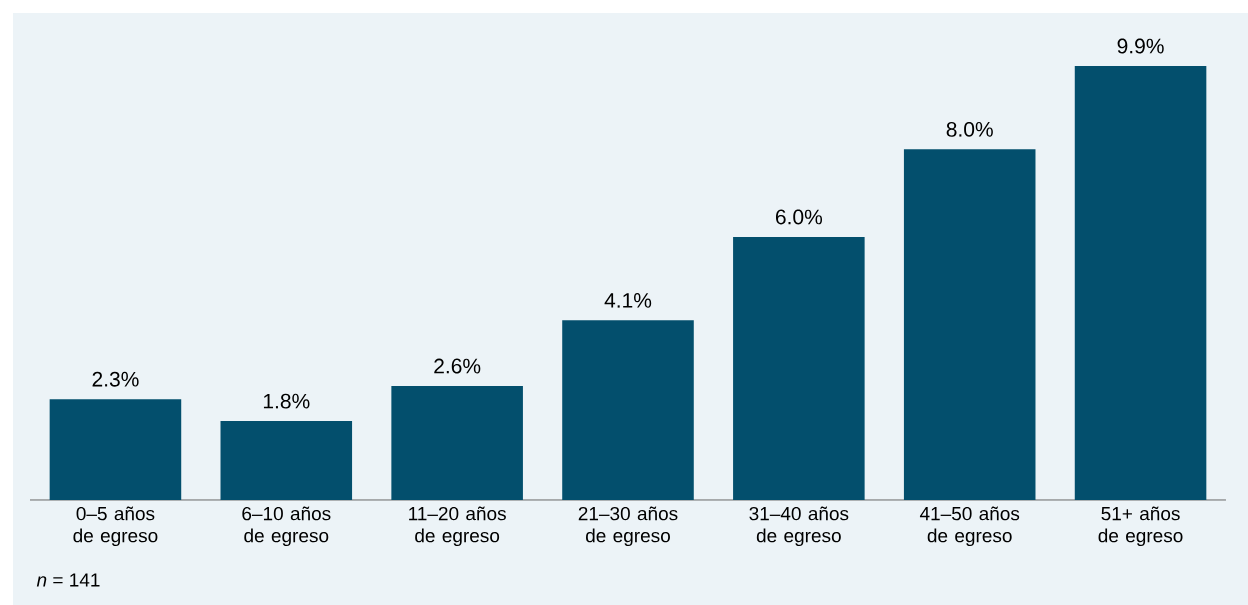 This screenshot has width=1248, height=605. What do you see at coordinates (457, 366) in the screenshot?
I see `data-label: 2.6%` at bounding box center [457, 366].